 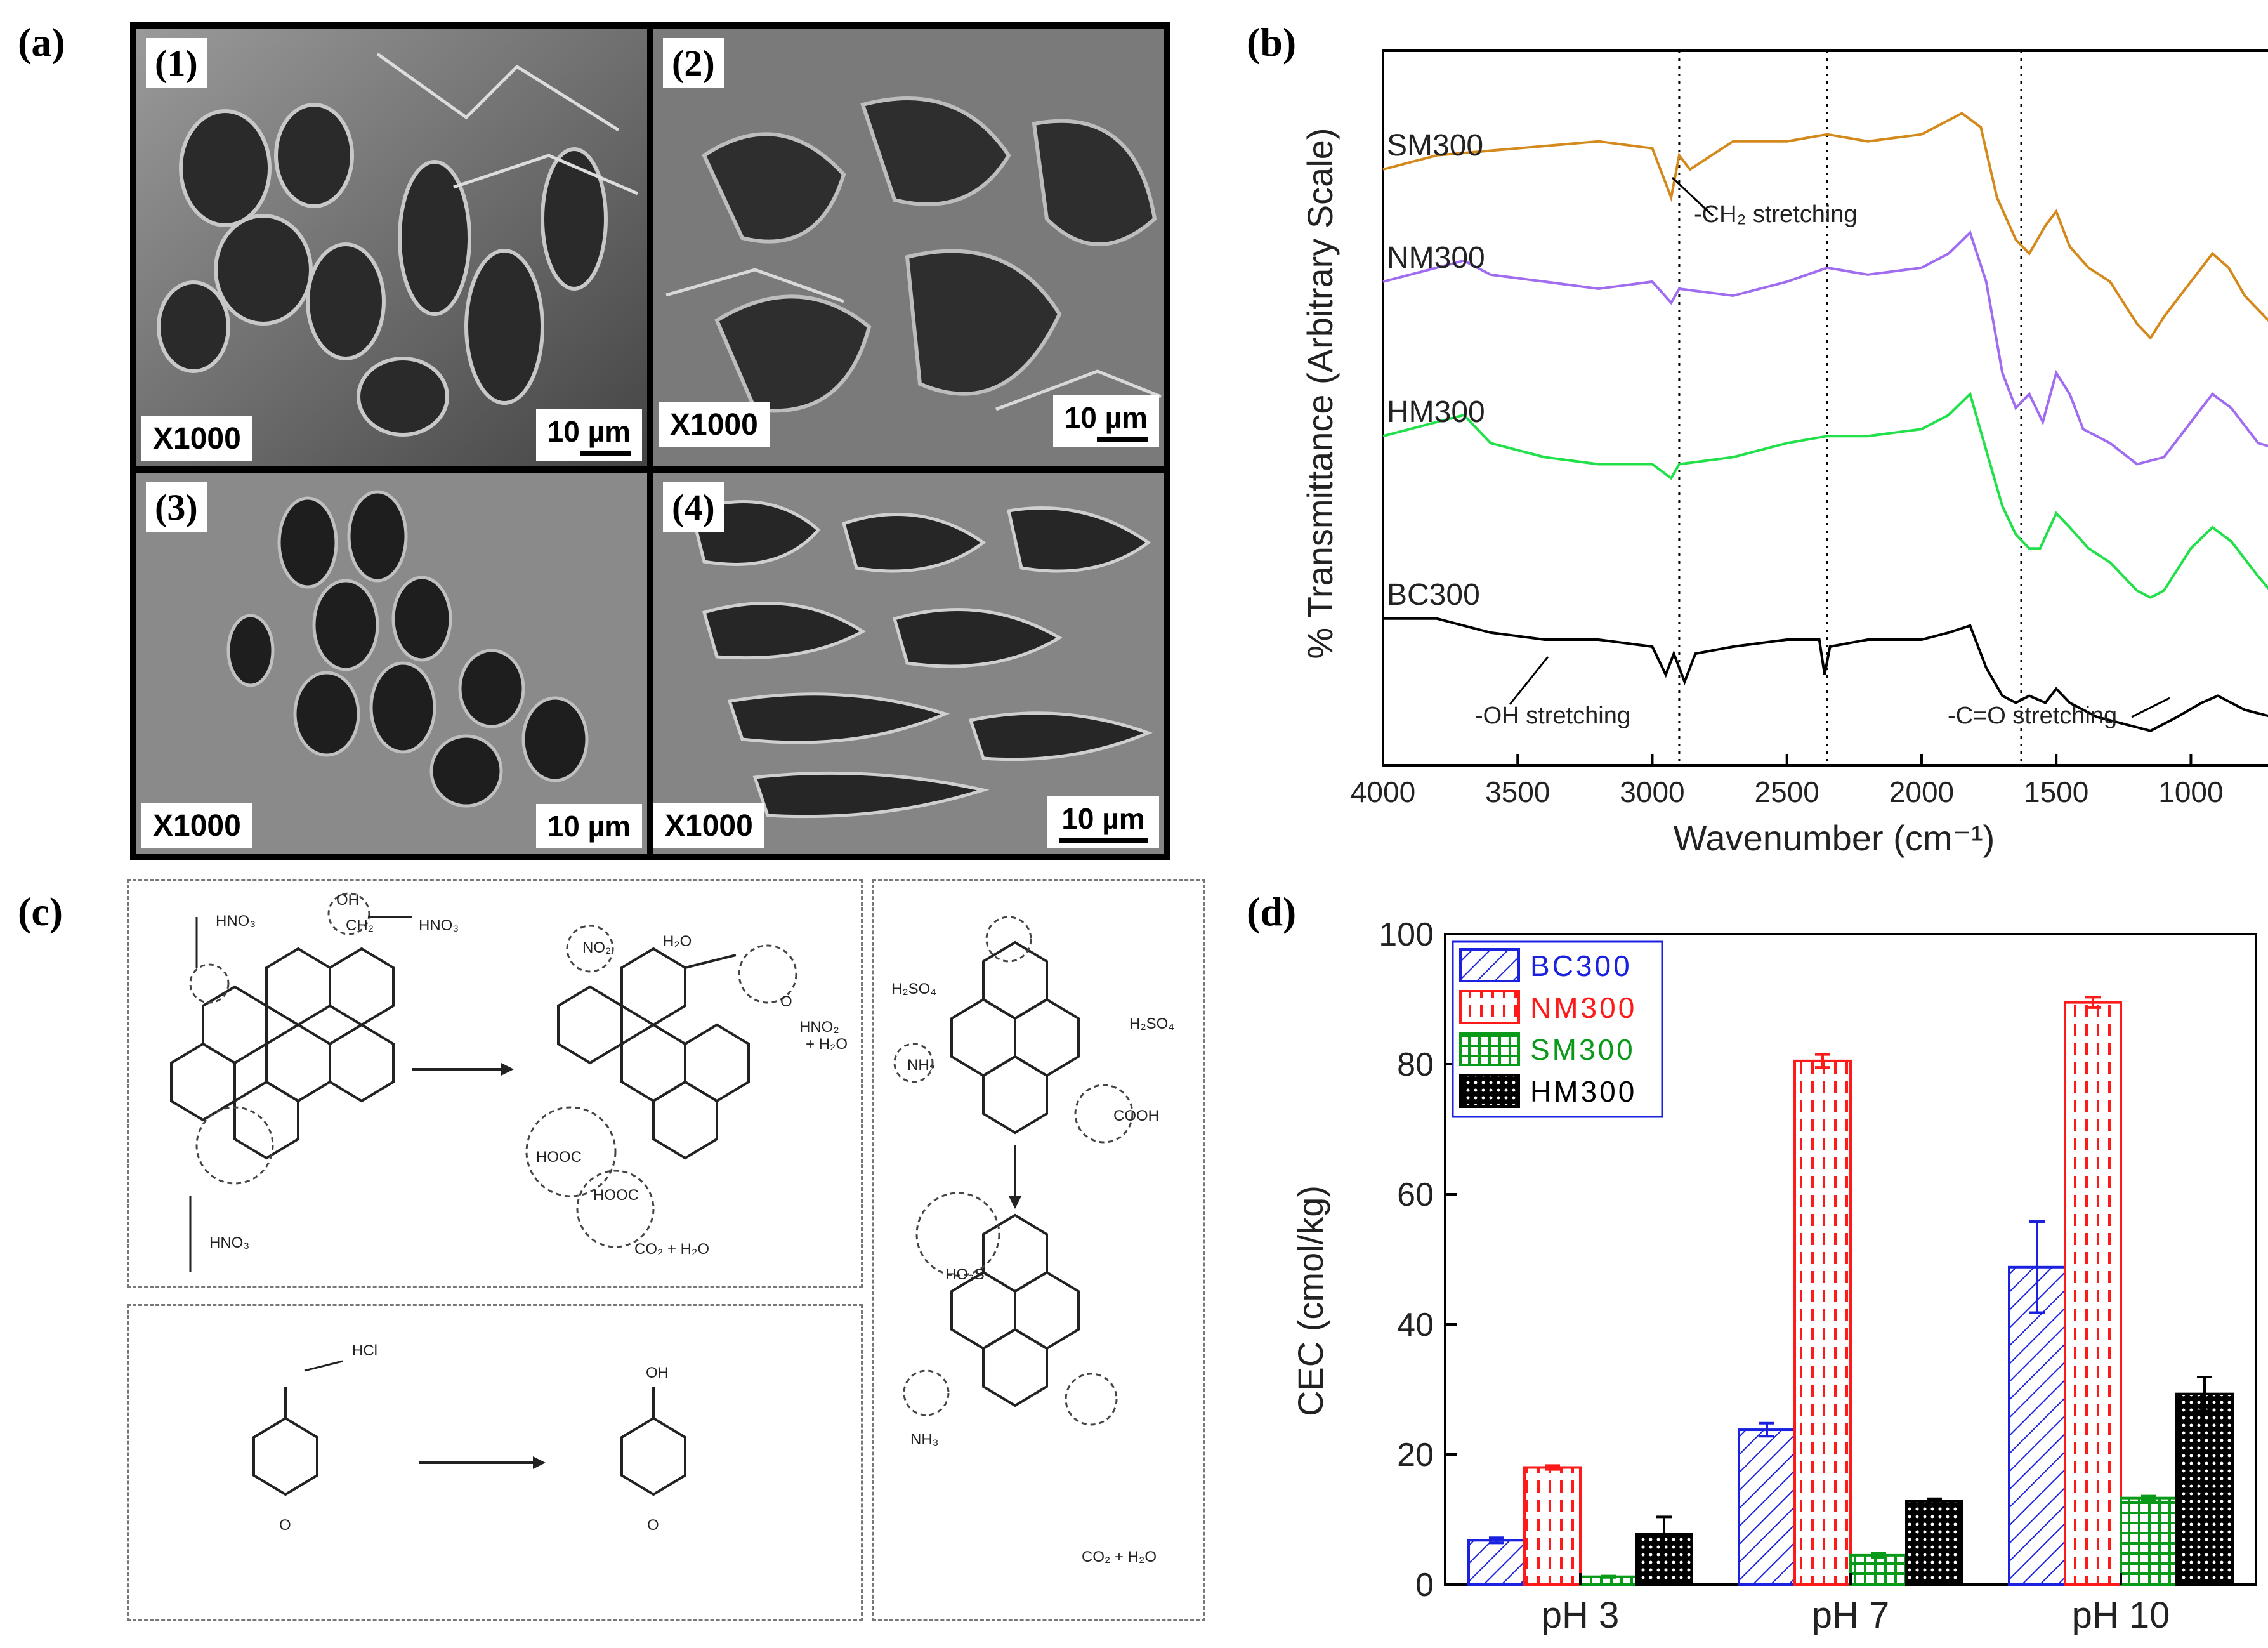 What do you see at coordinates (1310, 1300) in the screenshot?
I see `cec-y-axis-label: CEC (cmol/kg)` at bounding box center [1310, 1300].